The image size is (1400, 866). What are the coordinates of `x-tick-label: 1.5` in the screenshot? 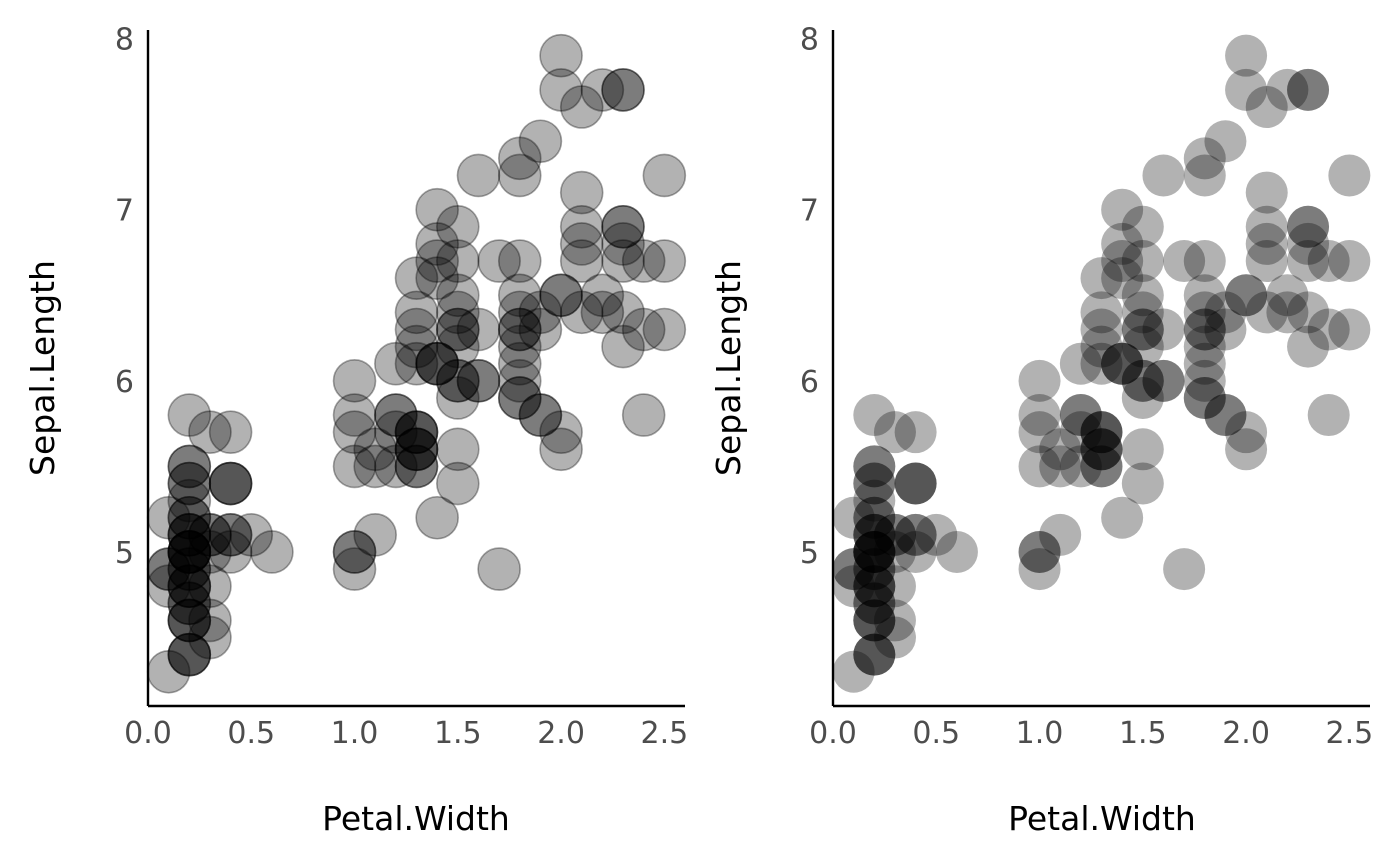 It's located at (458, 733).